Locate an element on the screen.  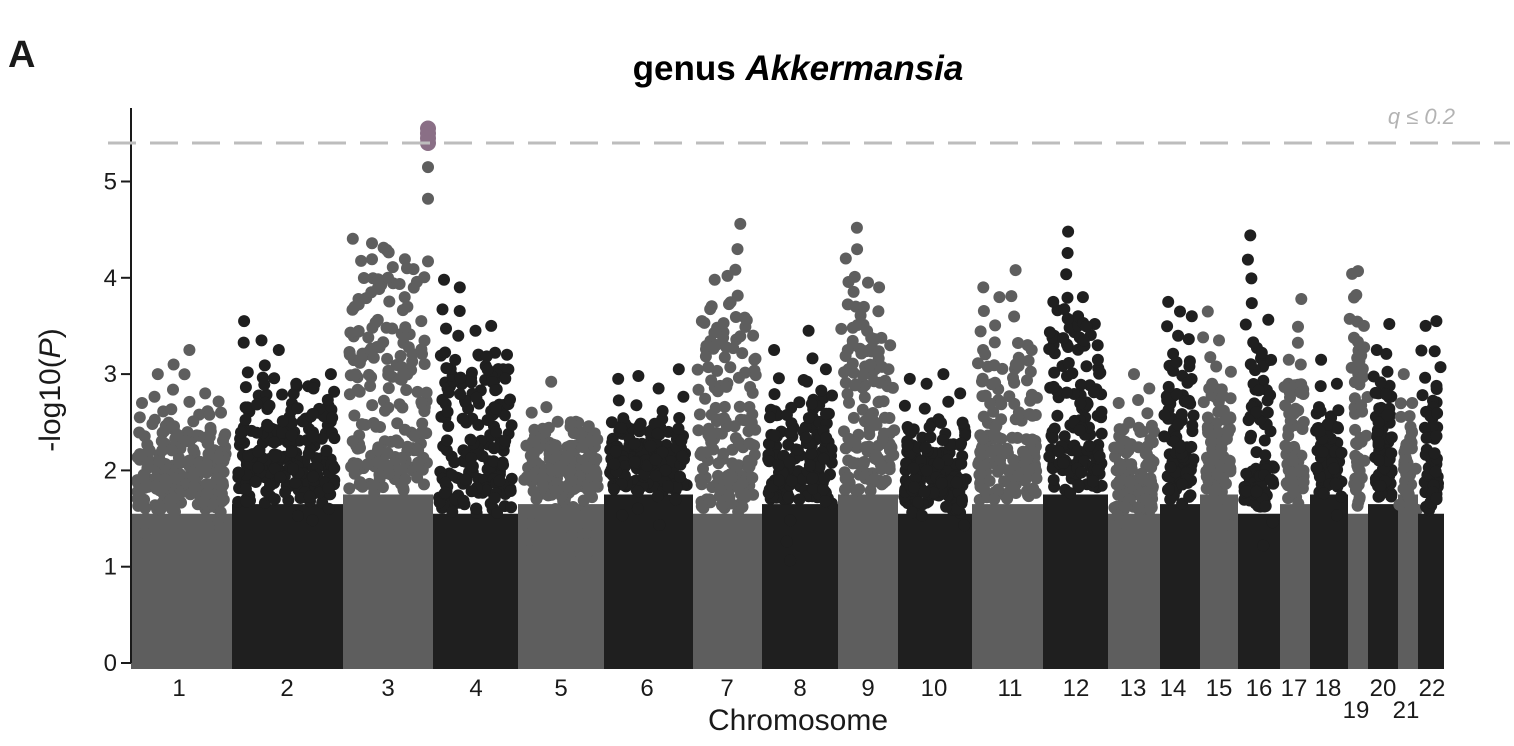
y-tick-label: 5 is located at coordinates (110, 182).